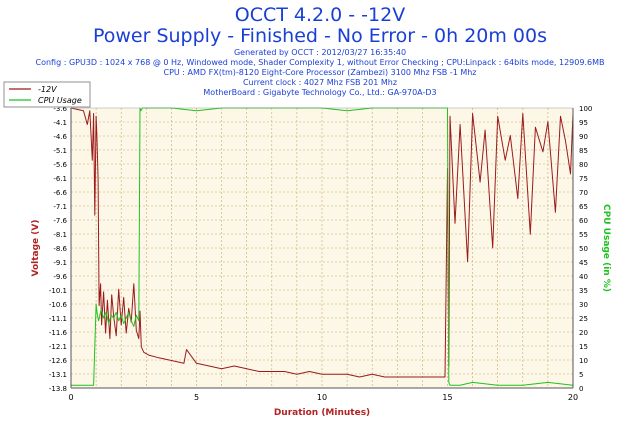 This screenshot has width=640, height=427. Describe the element at coordinates (583, 333) in the screenshot. I see `y-right-tick-label: 20` at that location.